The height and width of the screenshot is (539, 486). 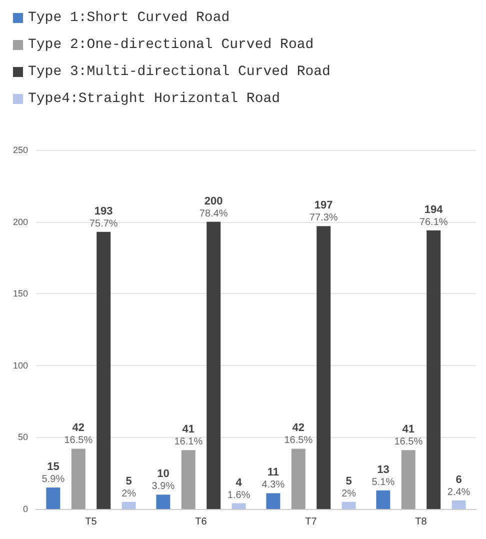 I want to click on legend-label: Type 1:Short Curved Road, so click(x=129, y=18).